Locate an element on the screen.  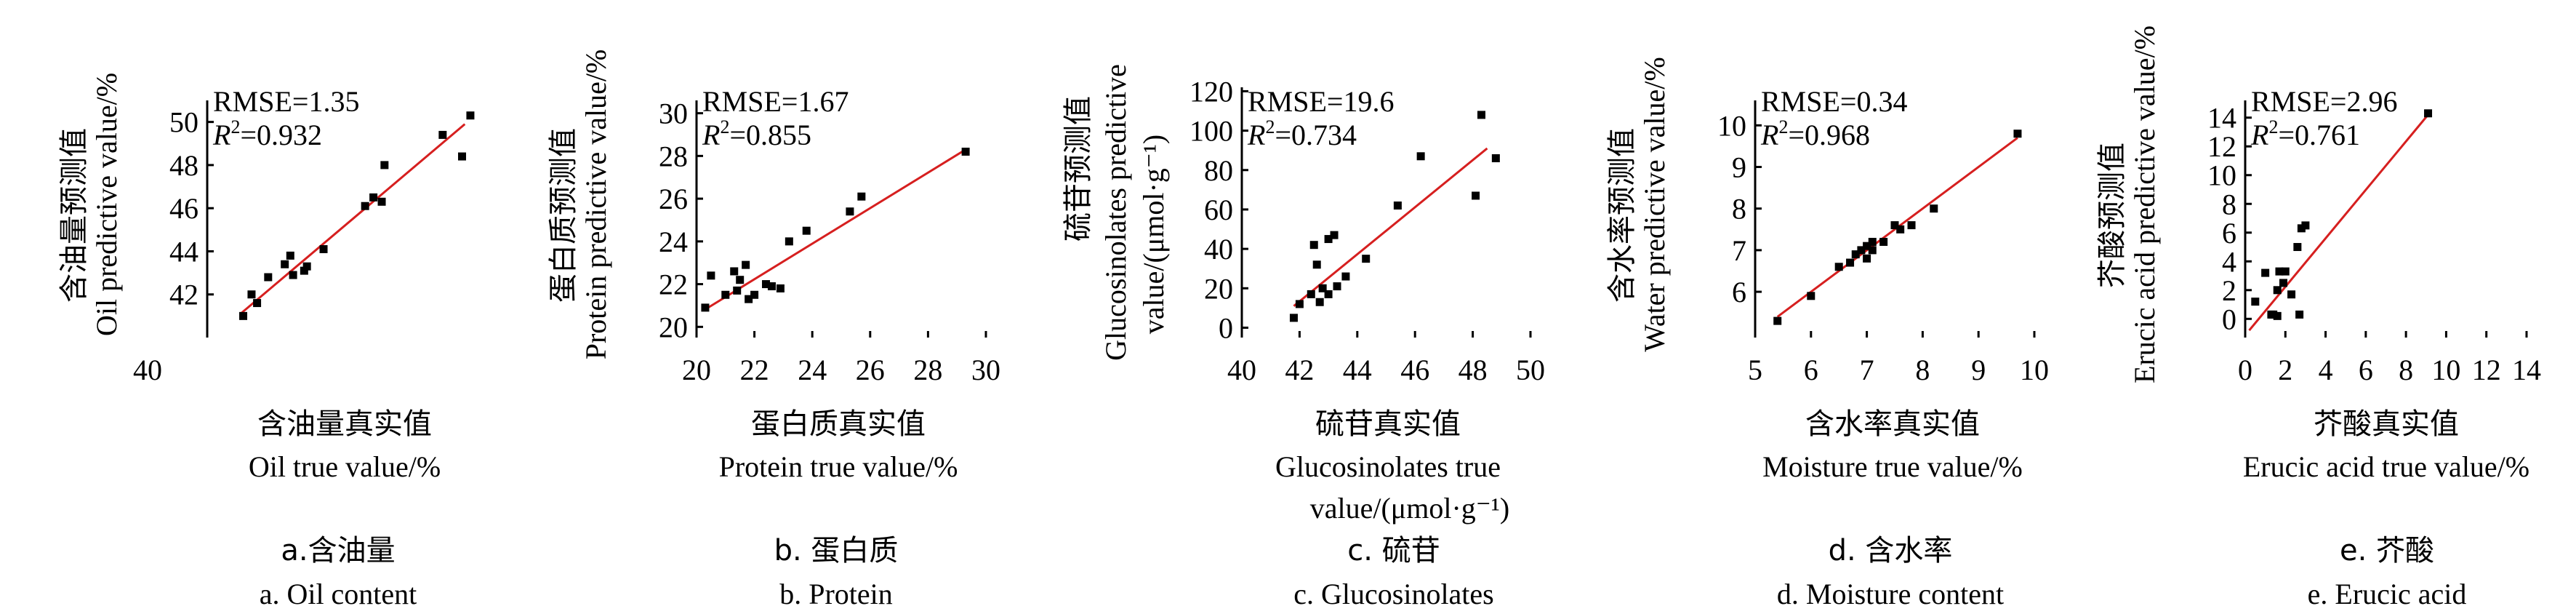
y-tick-label: 10 is located at coordinates (1731, 125).